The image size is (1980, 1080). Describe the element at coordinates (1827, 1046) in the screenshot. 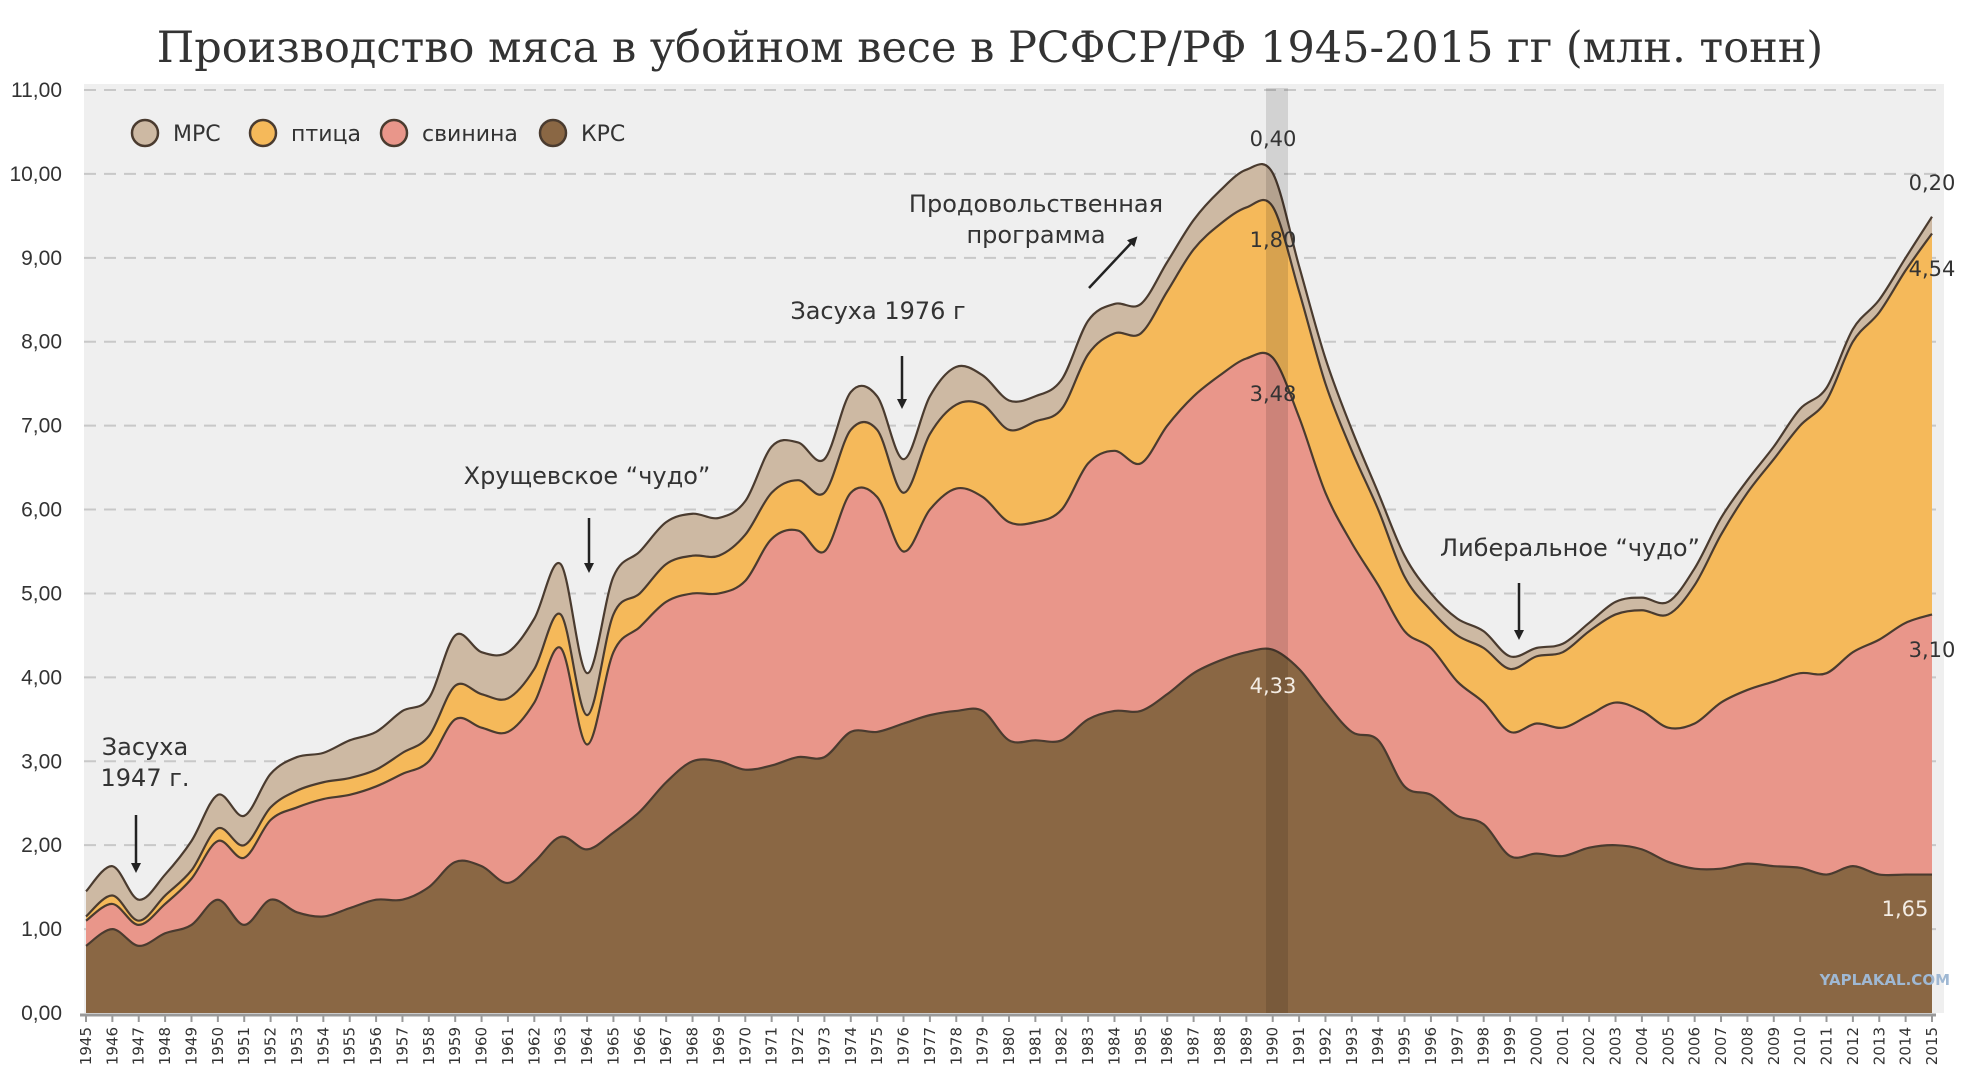

I see `x-tick-label: 2011` at that location.